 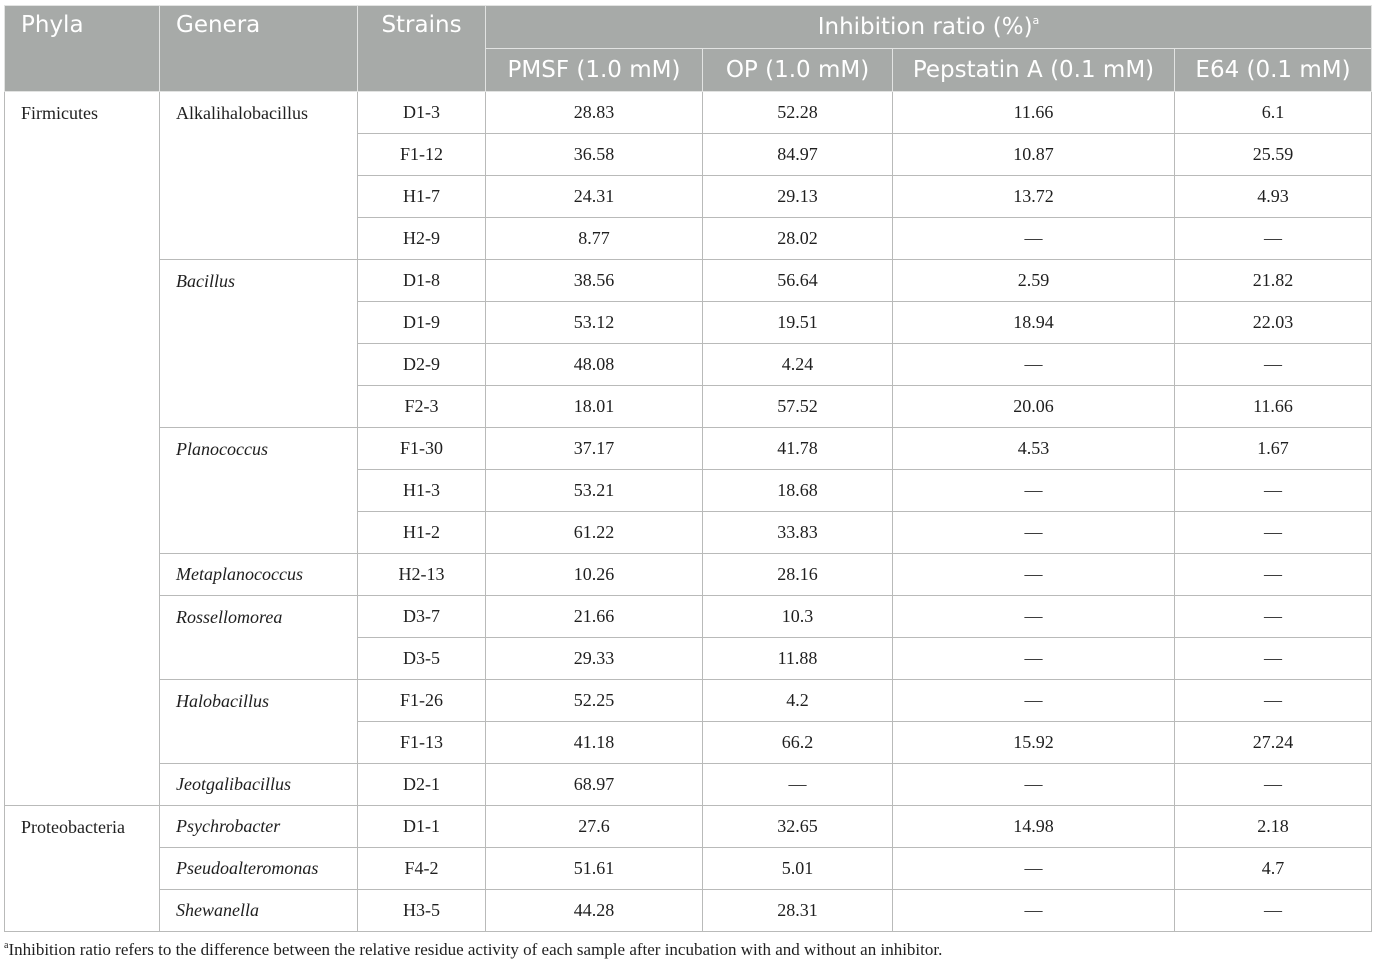 I want to click on pepstatin-cell: 15.92, so click(x=1033, y=742).